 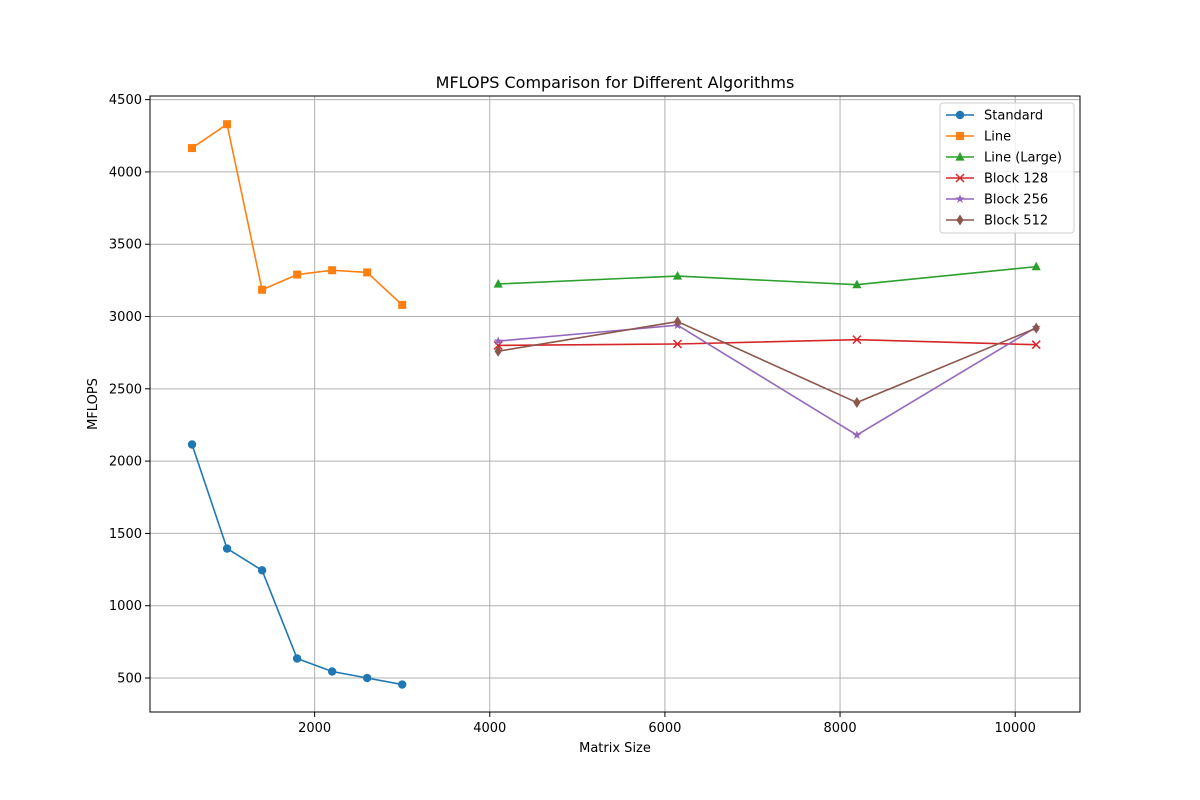 What do you see at coordinates (125, 534) in the screenshot?
I see `y-tick-label: 1500` at bounding box center [125, 534].